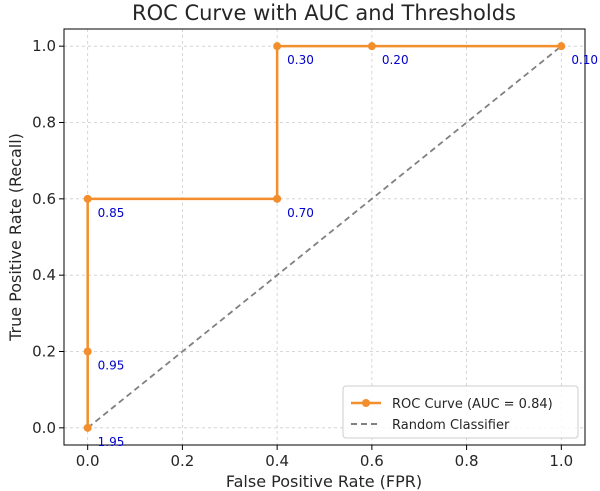 Image resolution: width=600 pixels, height=491 pixels. I want to click on x-axis-label: False Positive Rate (FPR), so click(324, 481).